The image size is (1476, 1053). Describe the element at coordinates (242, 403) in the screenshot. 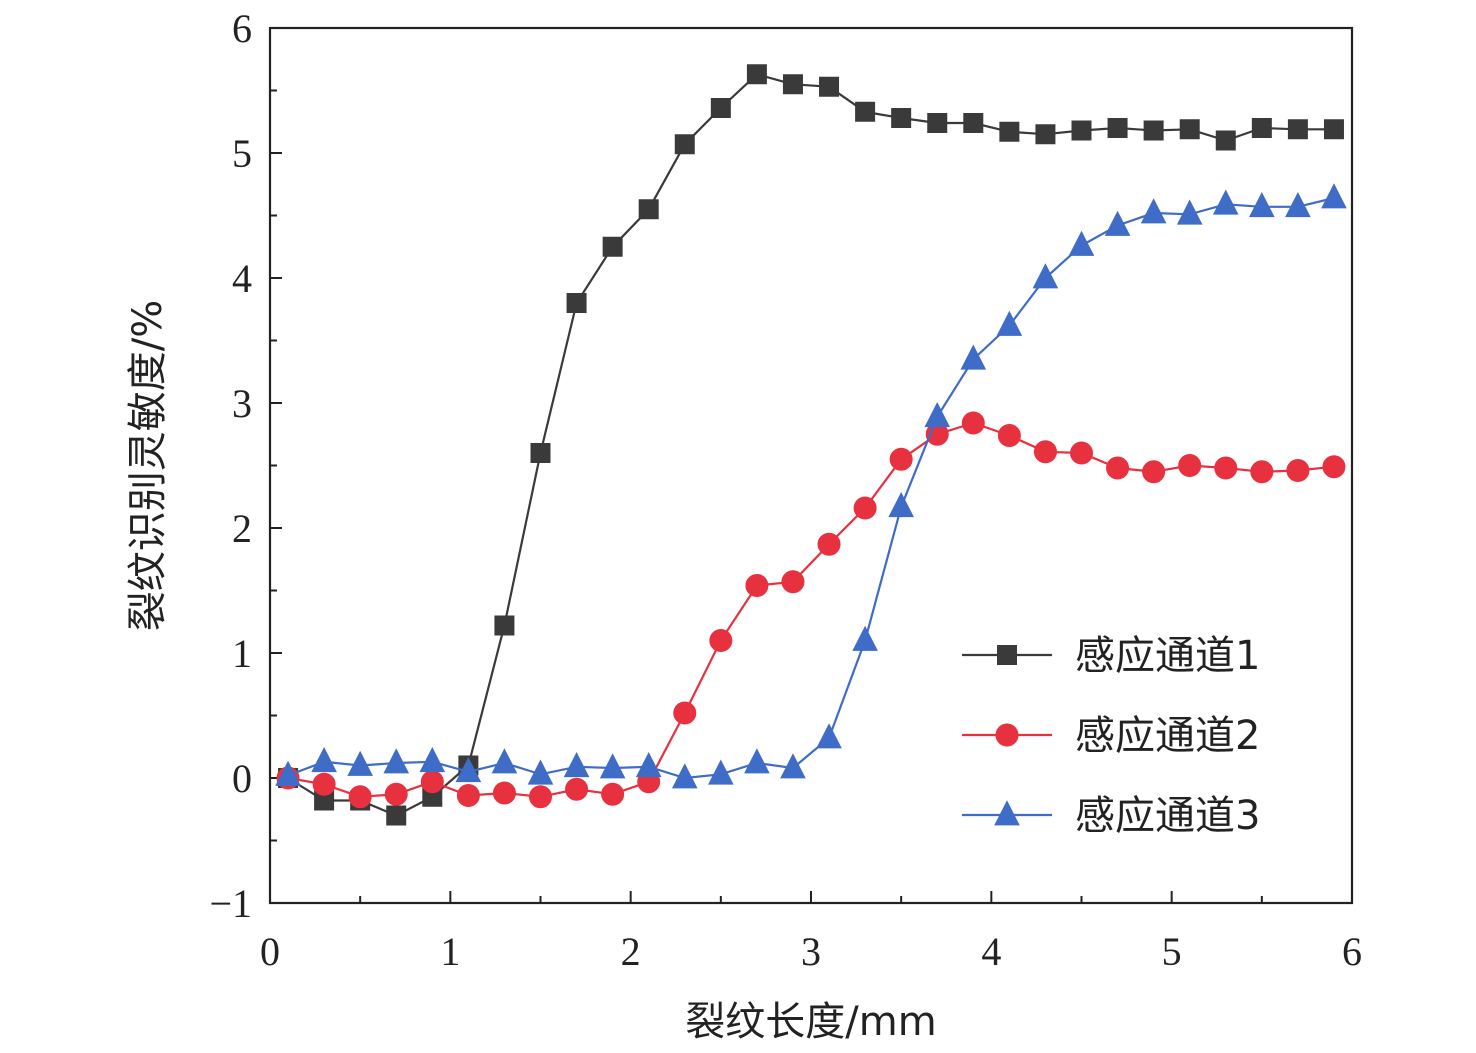

I see `y-tick-label: 3` at that location.